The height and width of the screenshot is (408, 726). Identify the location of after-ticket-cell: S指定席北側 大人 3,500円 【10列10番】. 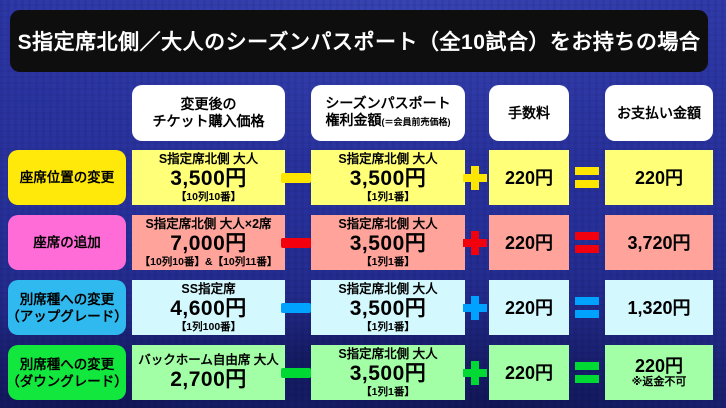
(208, 177).